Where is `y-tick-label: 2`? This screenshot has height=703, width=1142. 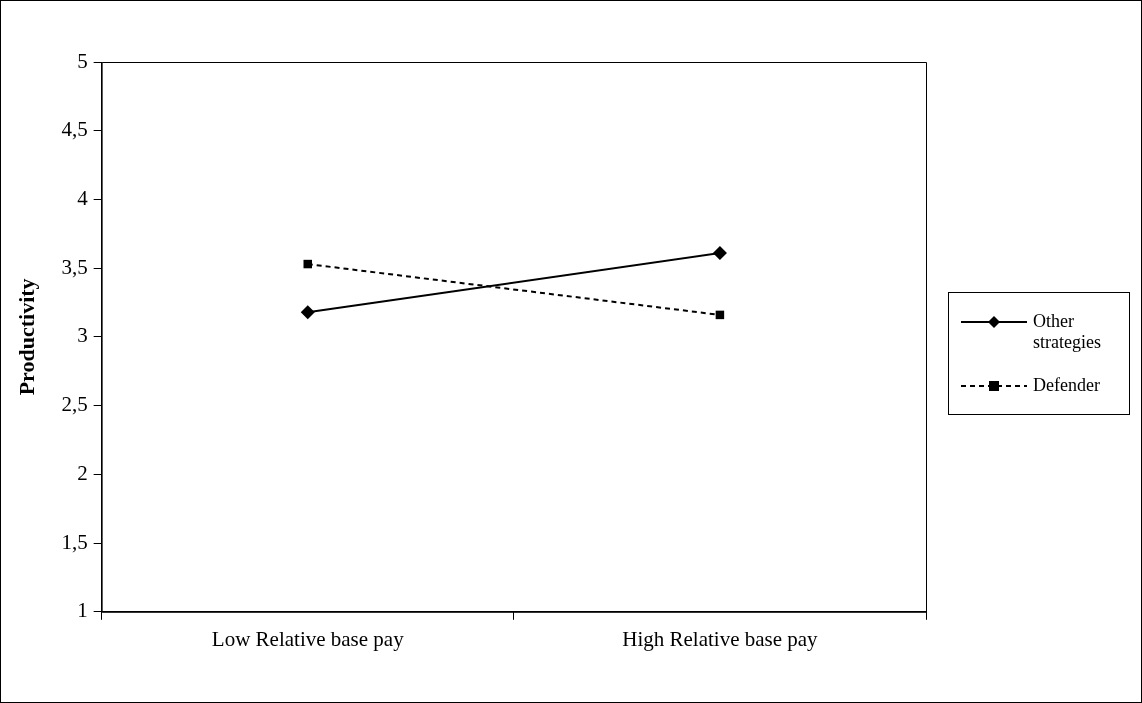 y-tick-label: 2 is located at coordinates (82, 472).